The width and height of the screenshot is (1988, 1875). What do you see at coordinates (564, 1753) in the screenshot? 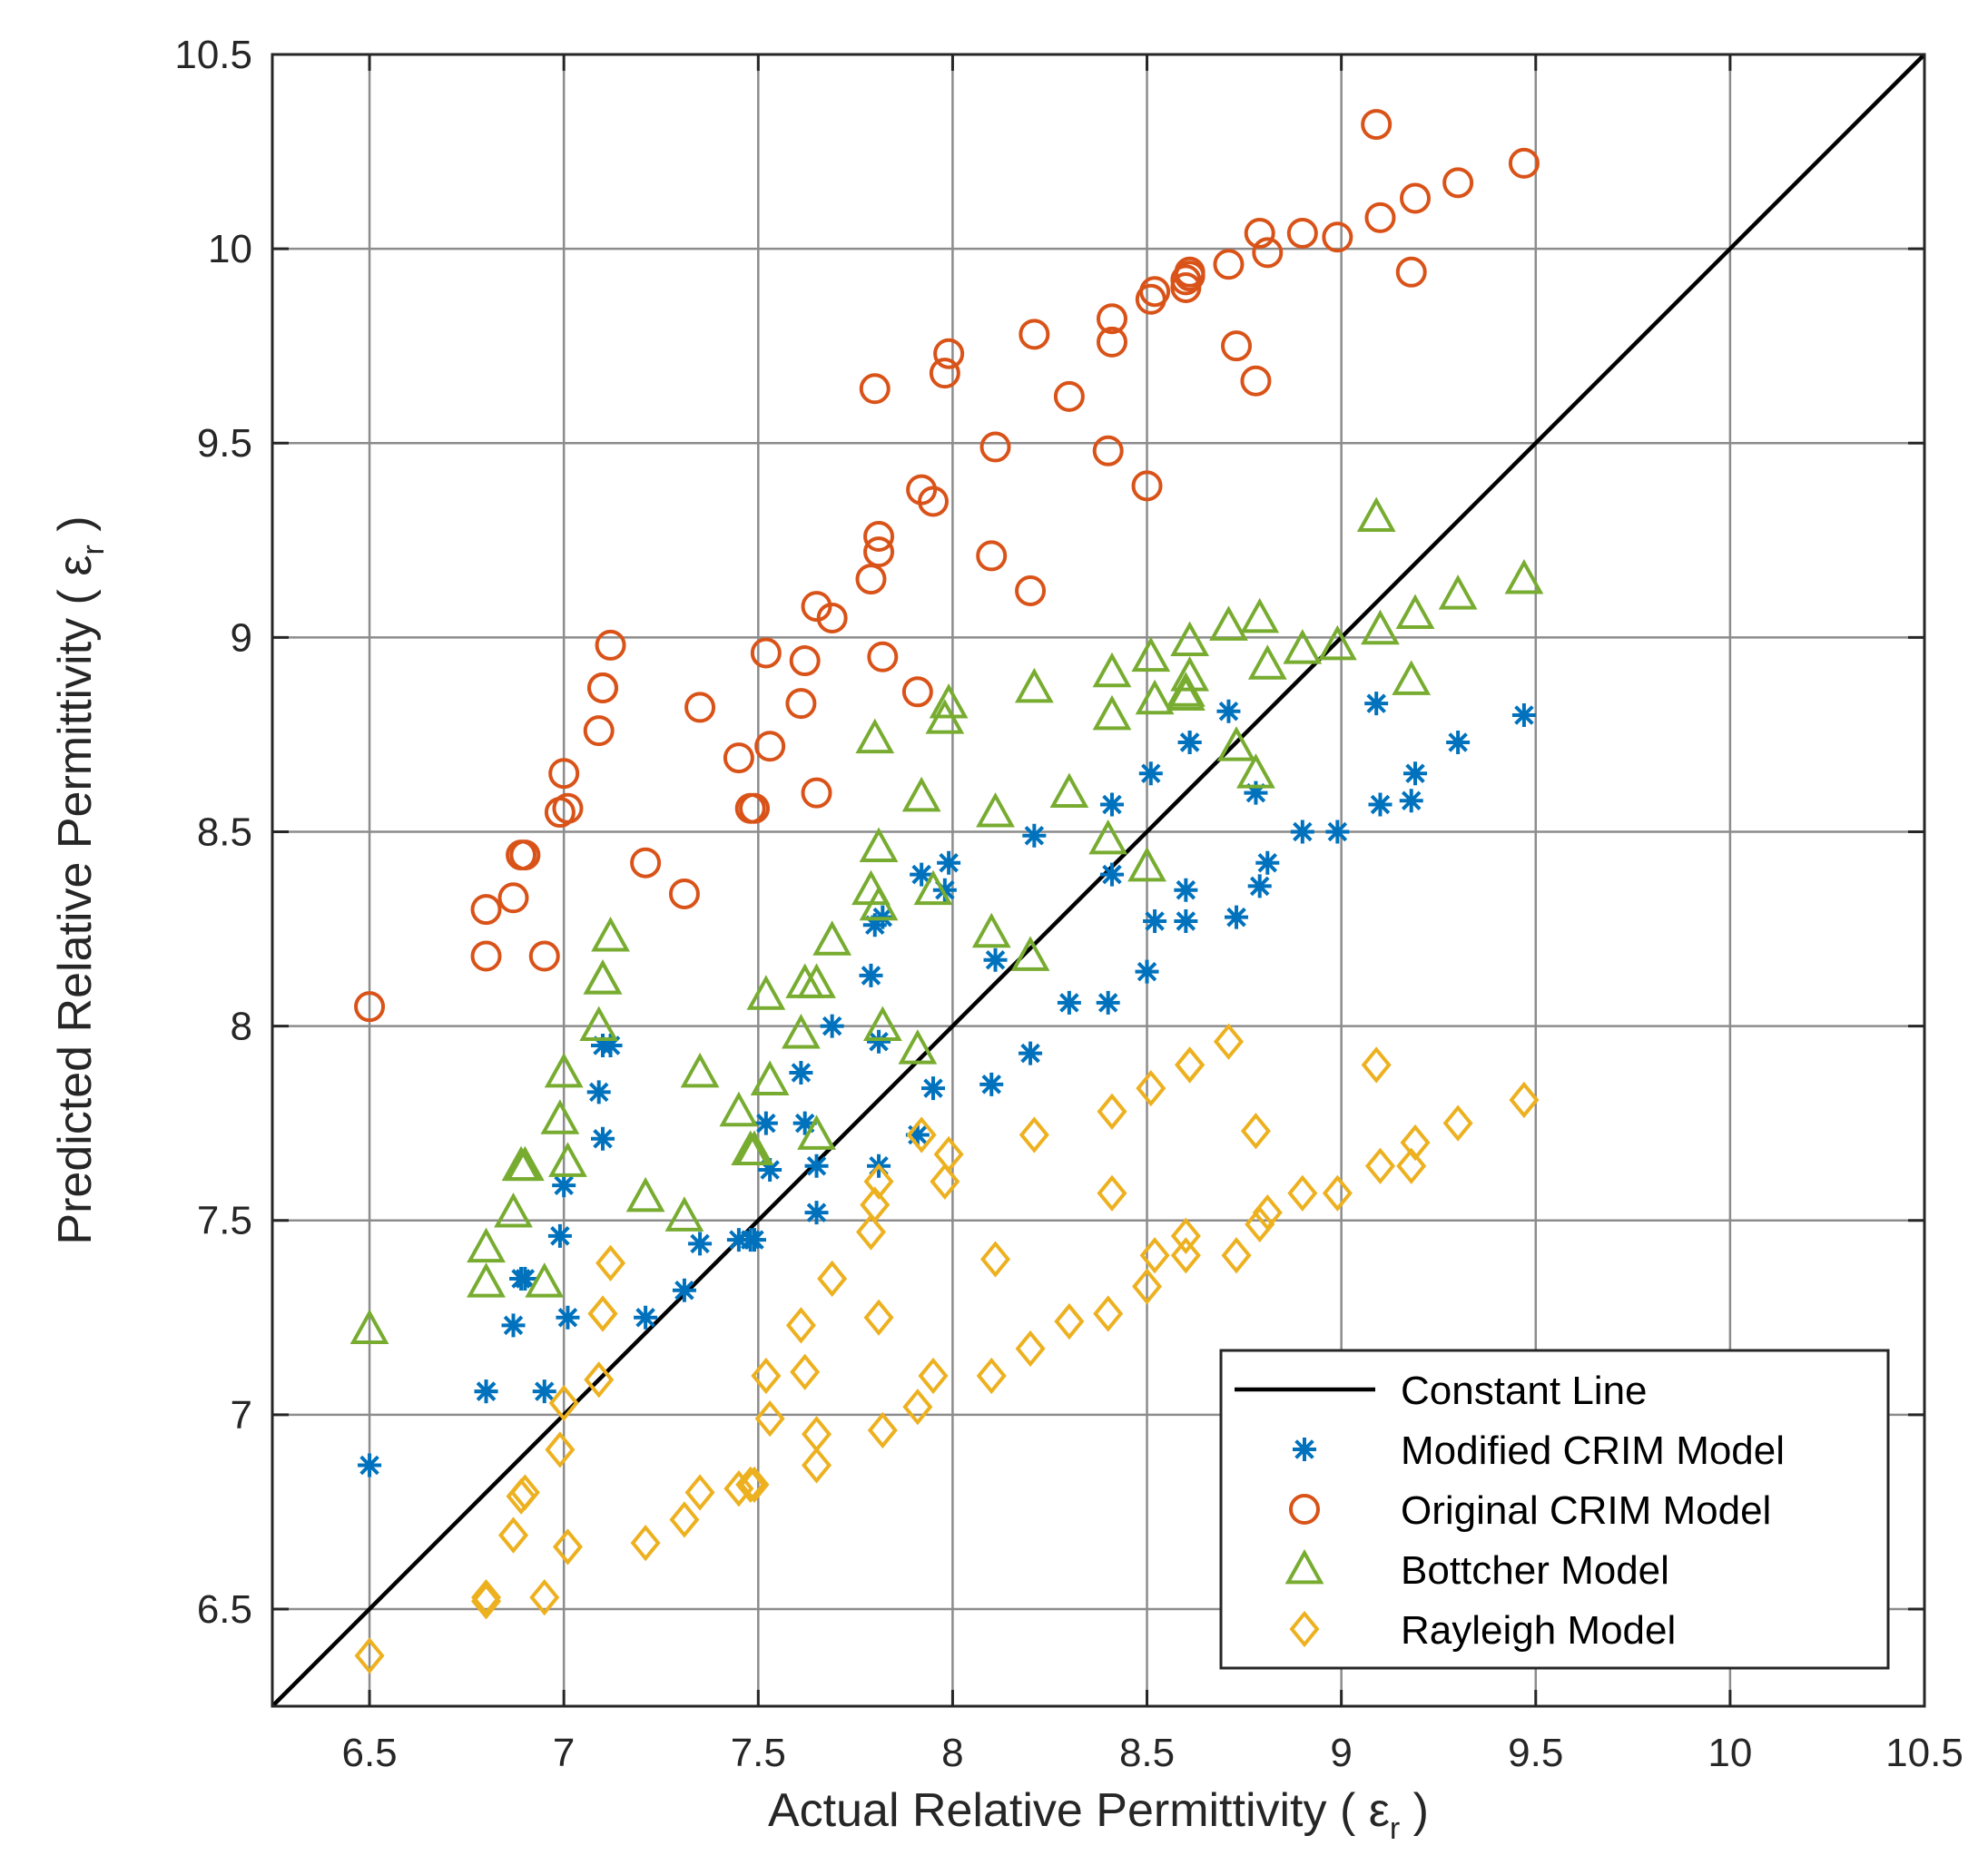
I see `x-tick-label: 7` at bounding box center [564, 1753].